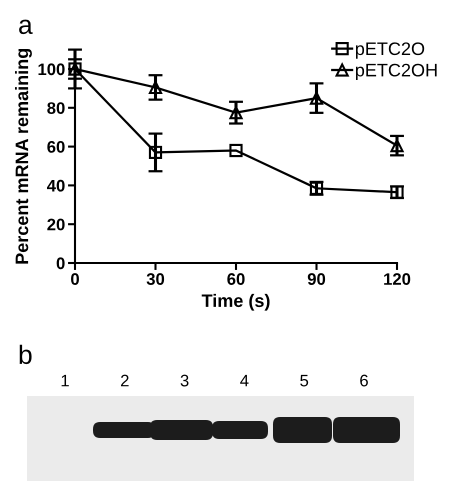 This screenshot has width=467, height=481. Describe the element at coordinates (236, 302) in the screenshot. I see `x-axis-title: Time (s)` at that location.